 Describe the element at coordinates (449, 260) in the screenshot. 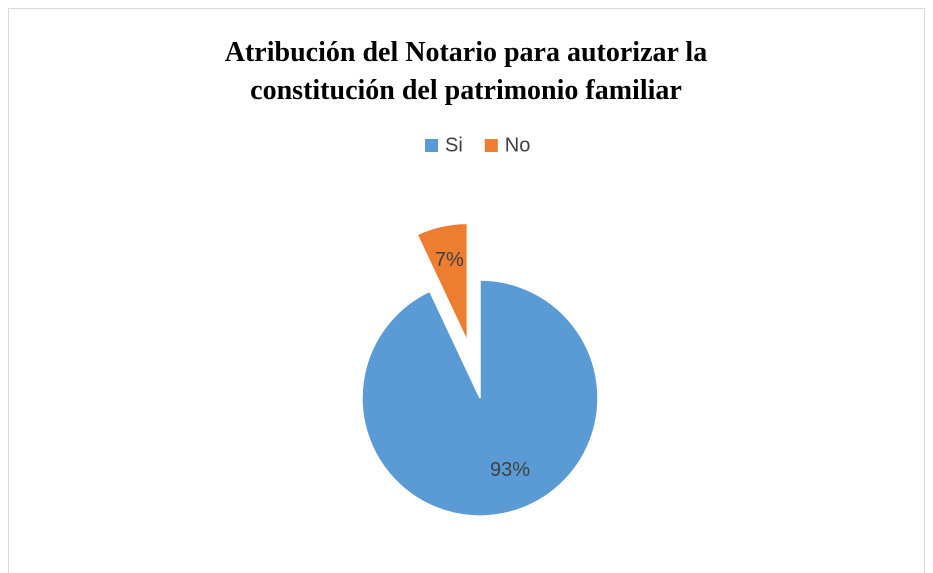

I see `data-label: 7%` at that location.